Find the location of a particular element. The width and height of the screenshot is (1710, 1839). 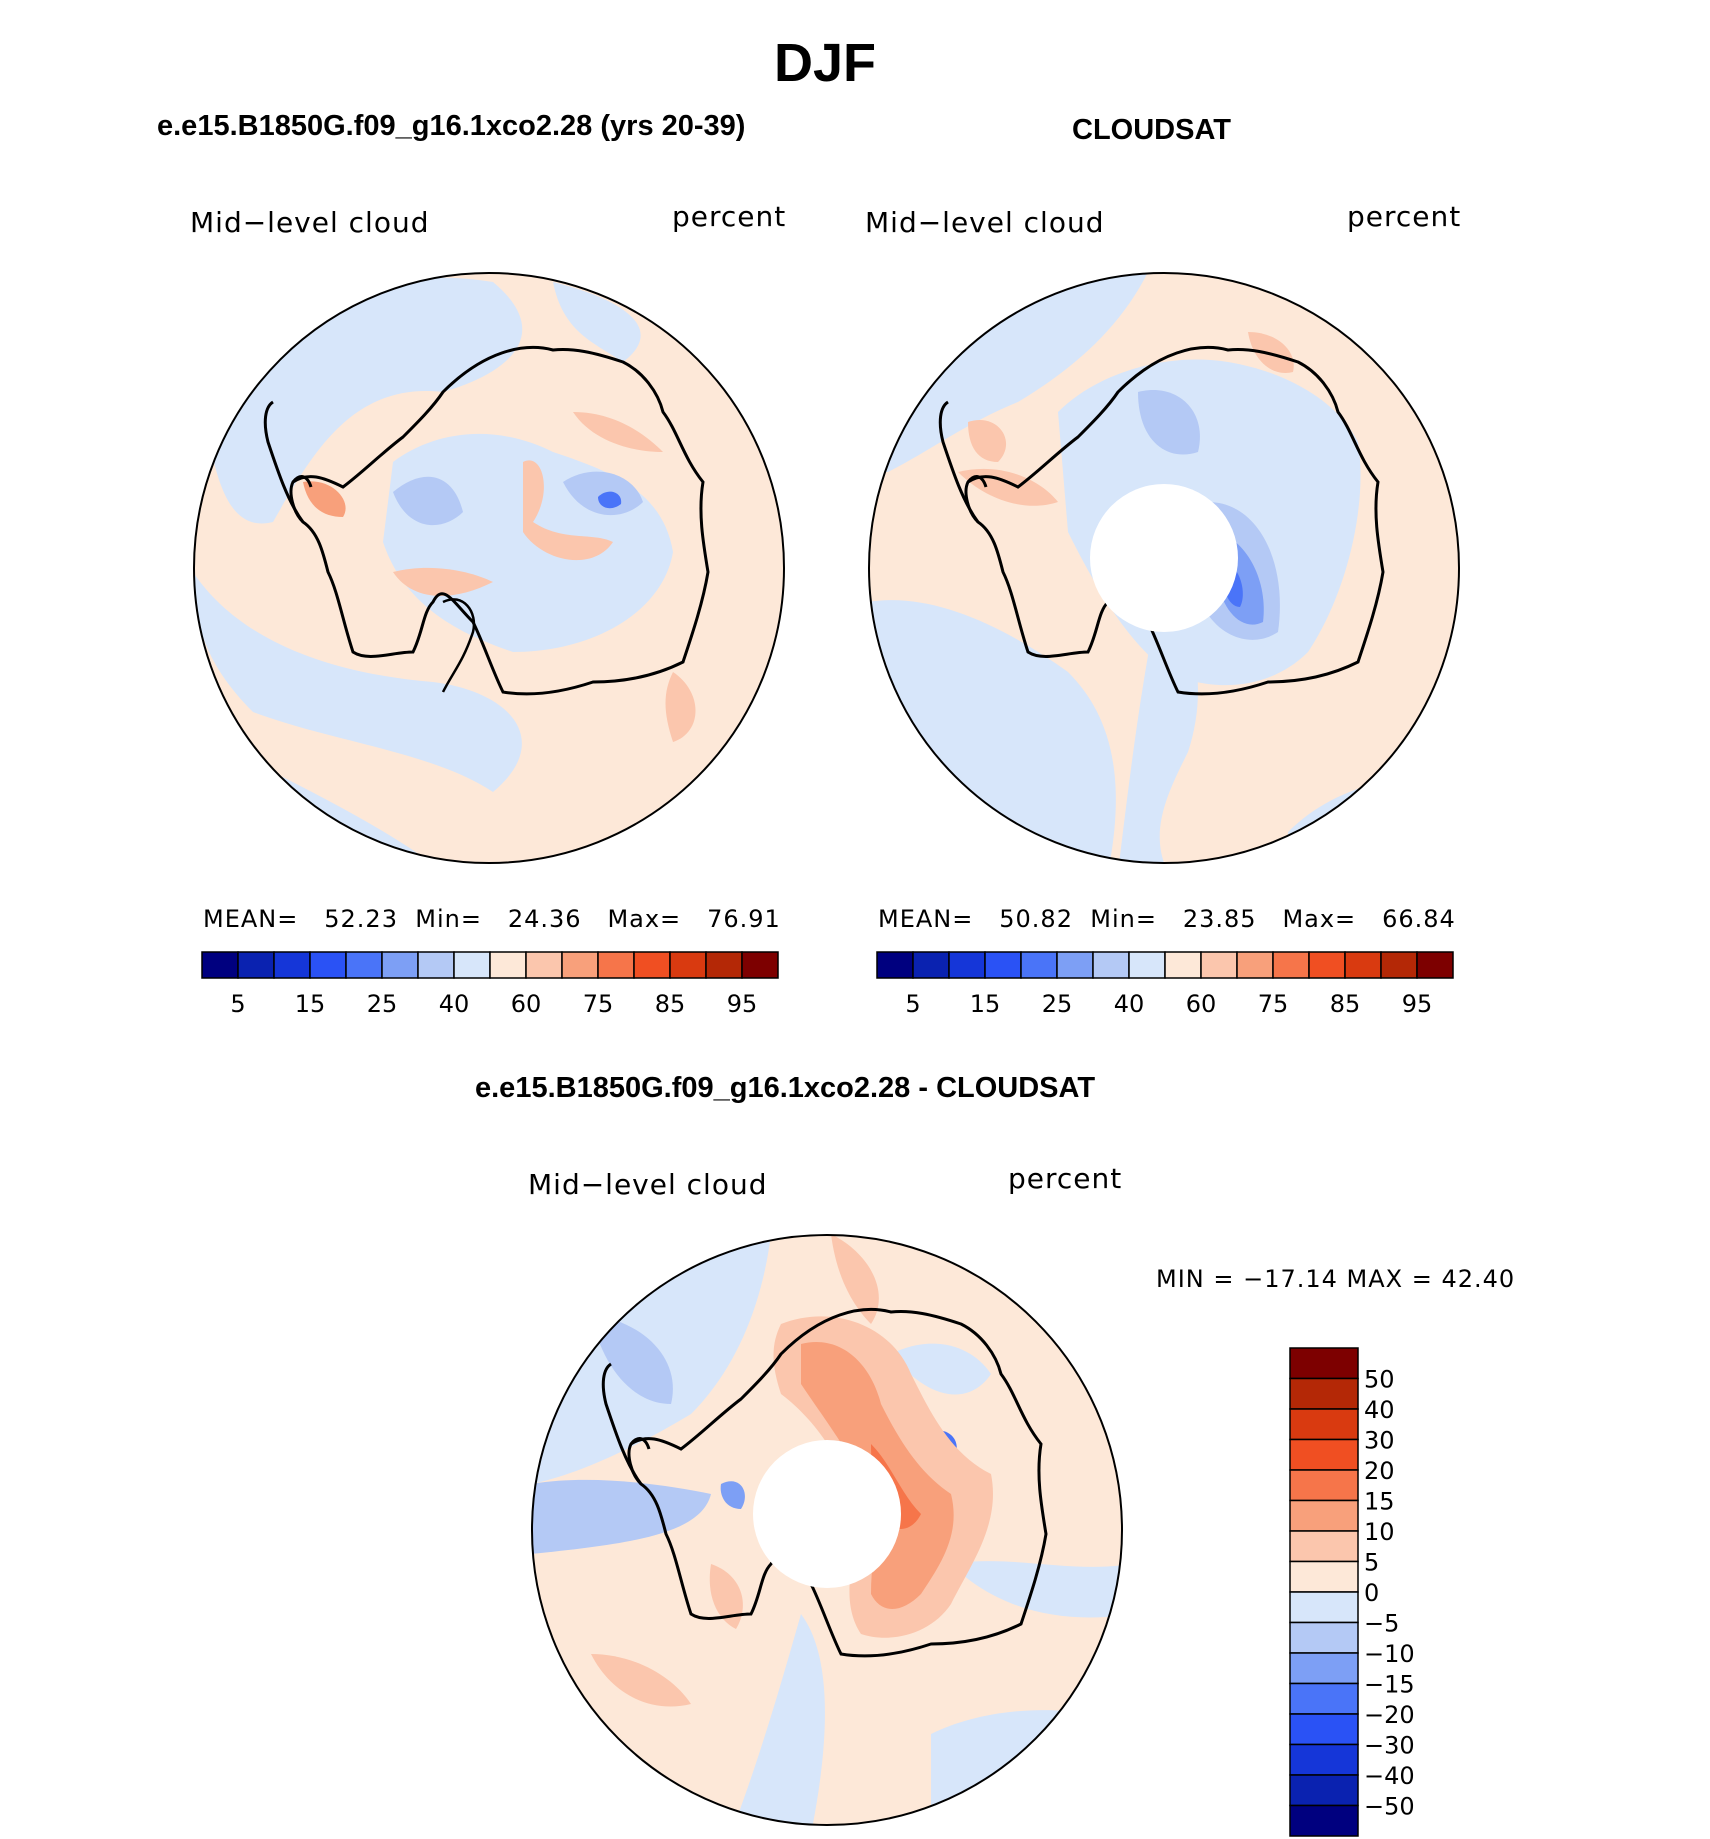

panel2-missing-data-hole is located at coordinates (1164, 558).